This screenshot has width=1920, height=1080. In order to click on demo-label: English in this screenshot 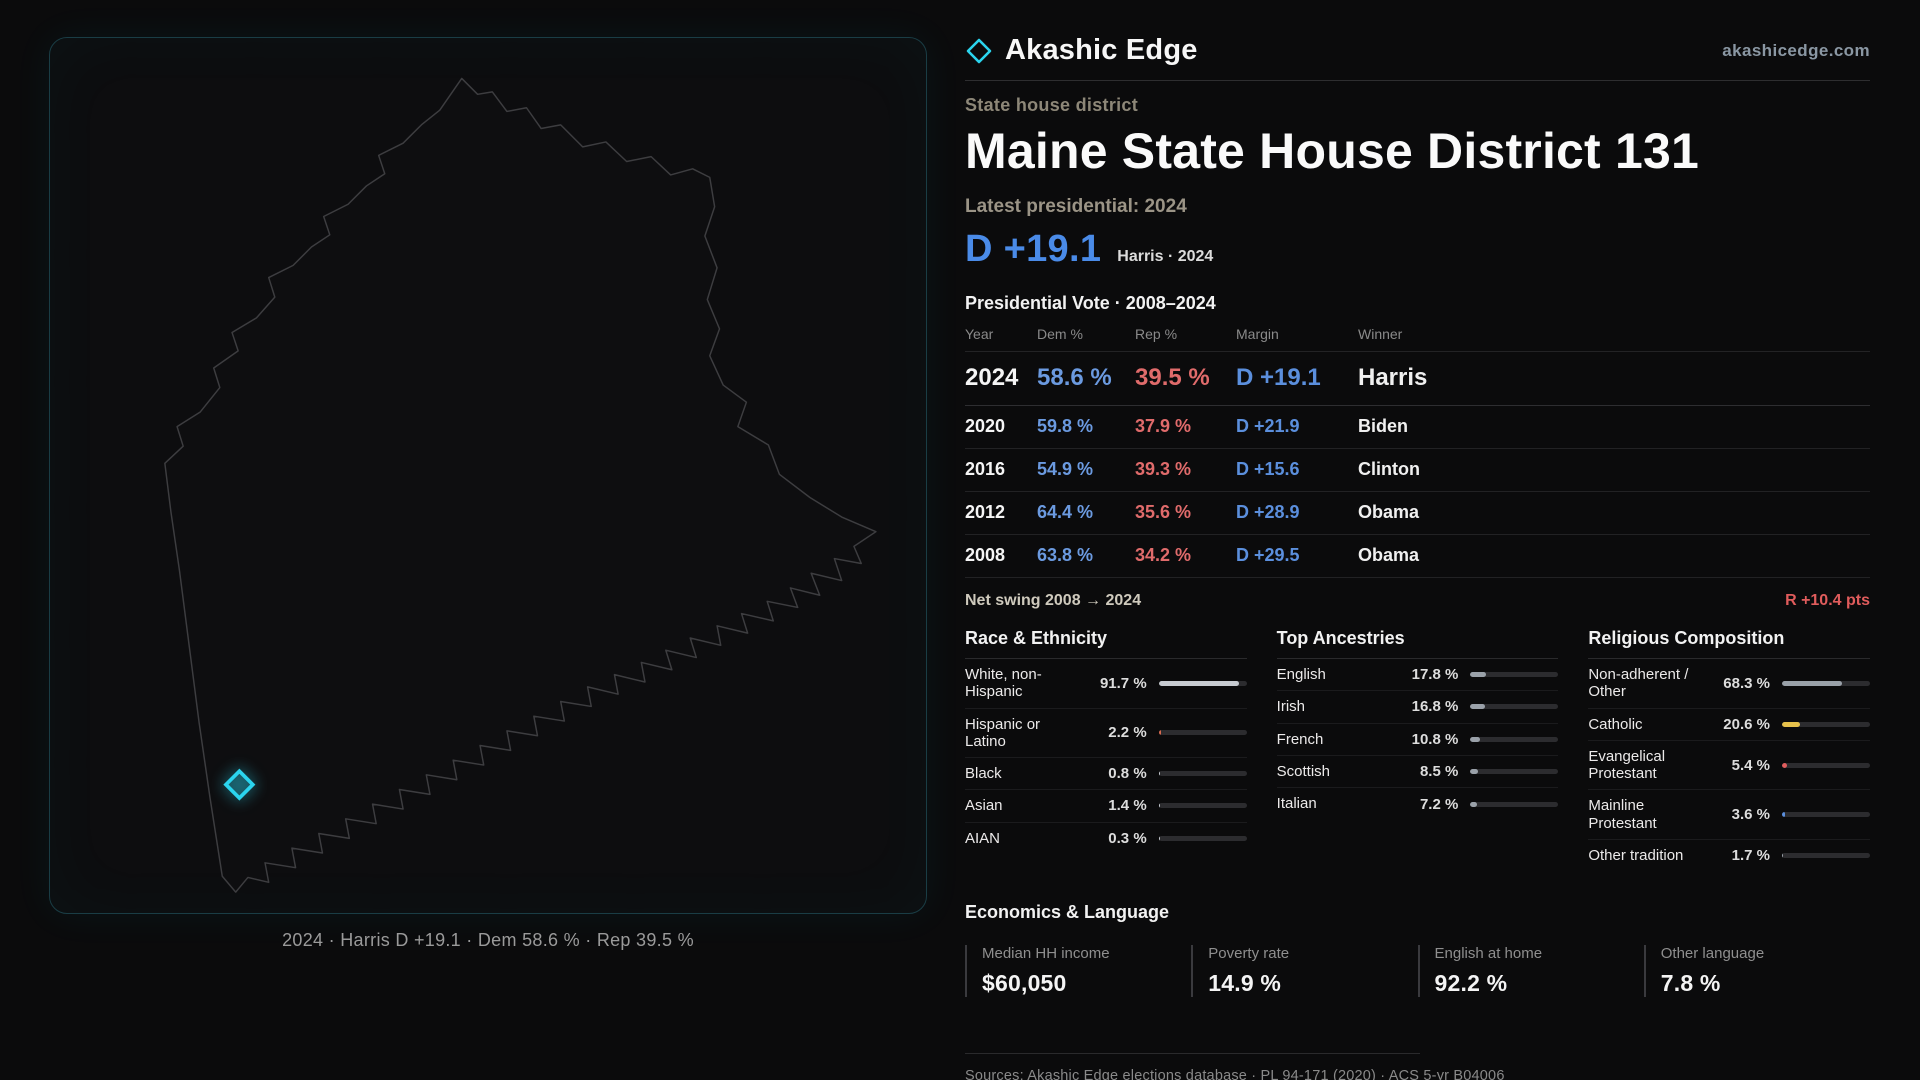, I will do `click(1301, 674)`.